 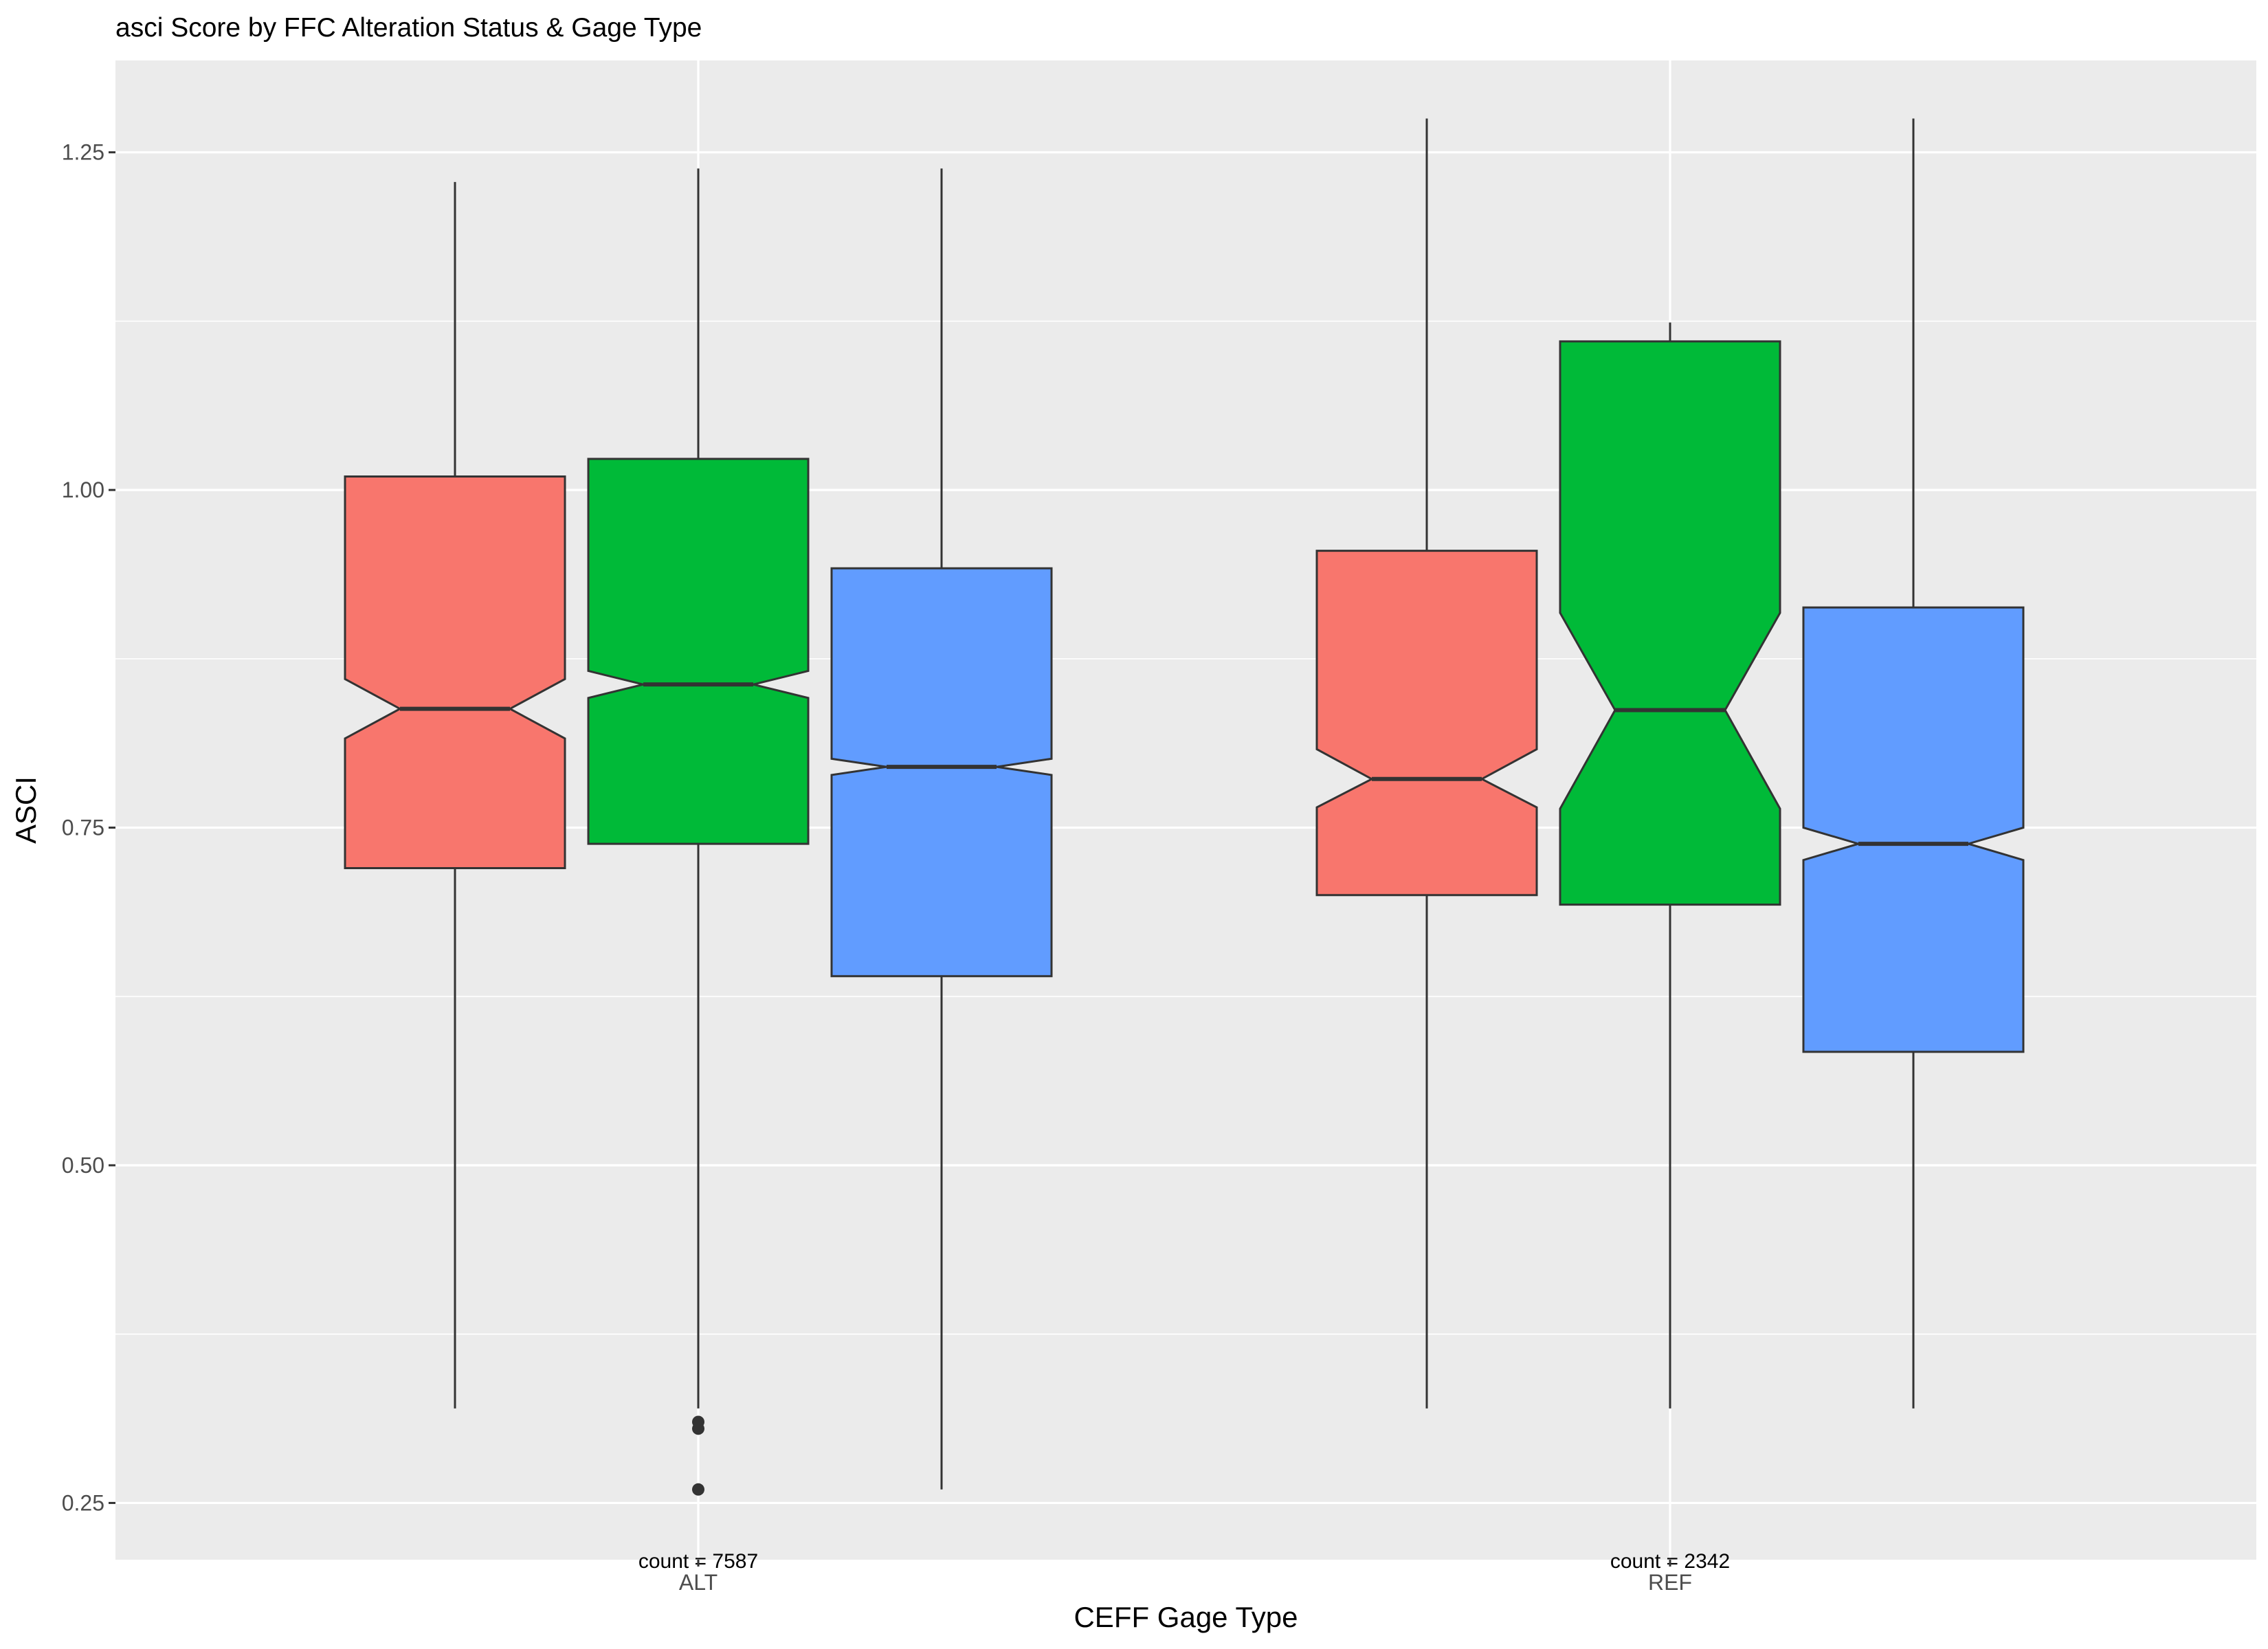 What do you see at coordinates (1670, 1582) in the screenshot?
I see `x-tick-label: REF` at bounding box center [1670, 1582].